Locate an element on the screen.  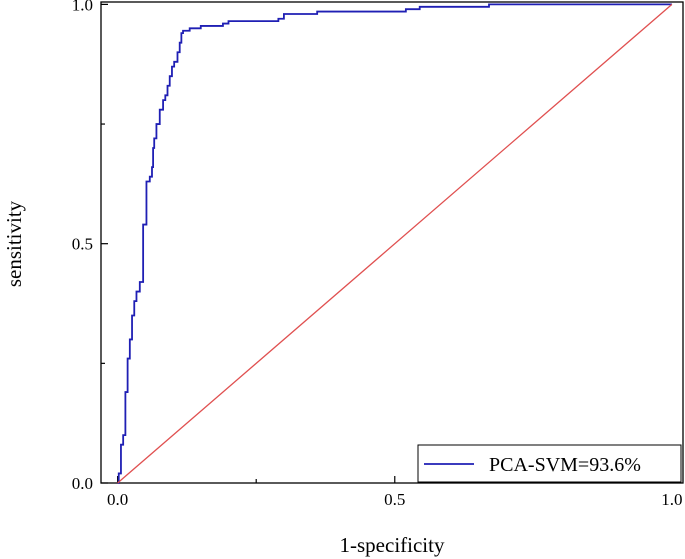
y-tick-label: 1.0 is located at coordinates (82, 7).